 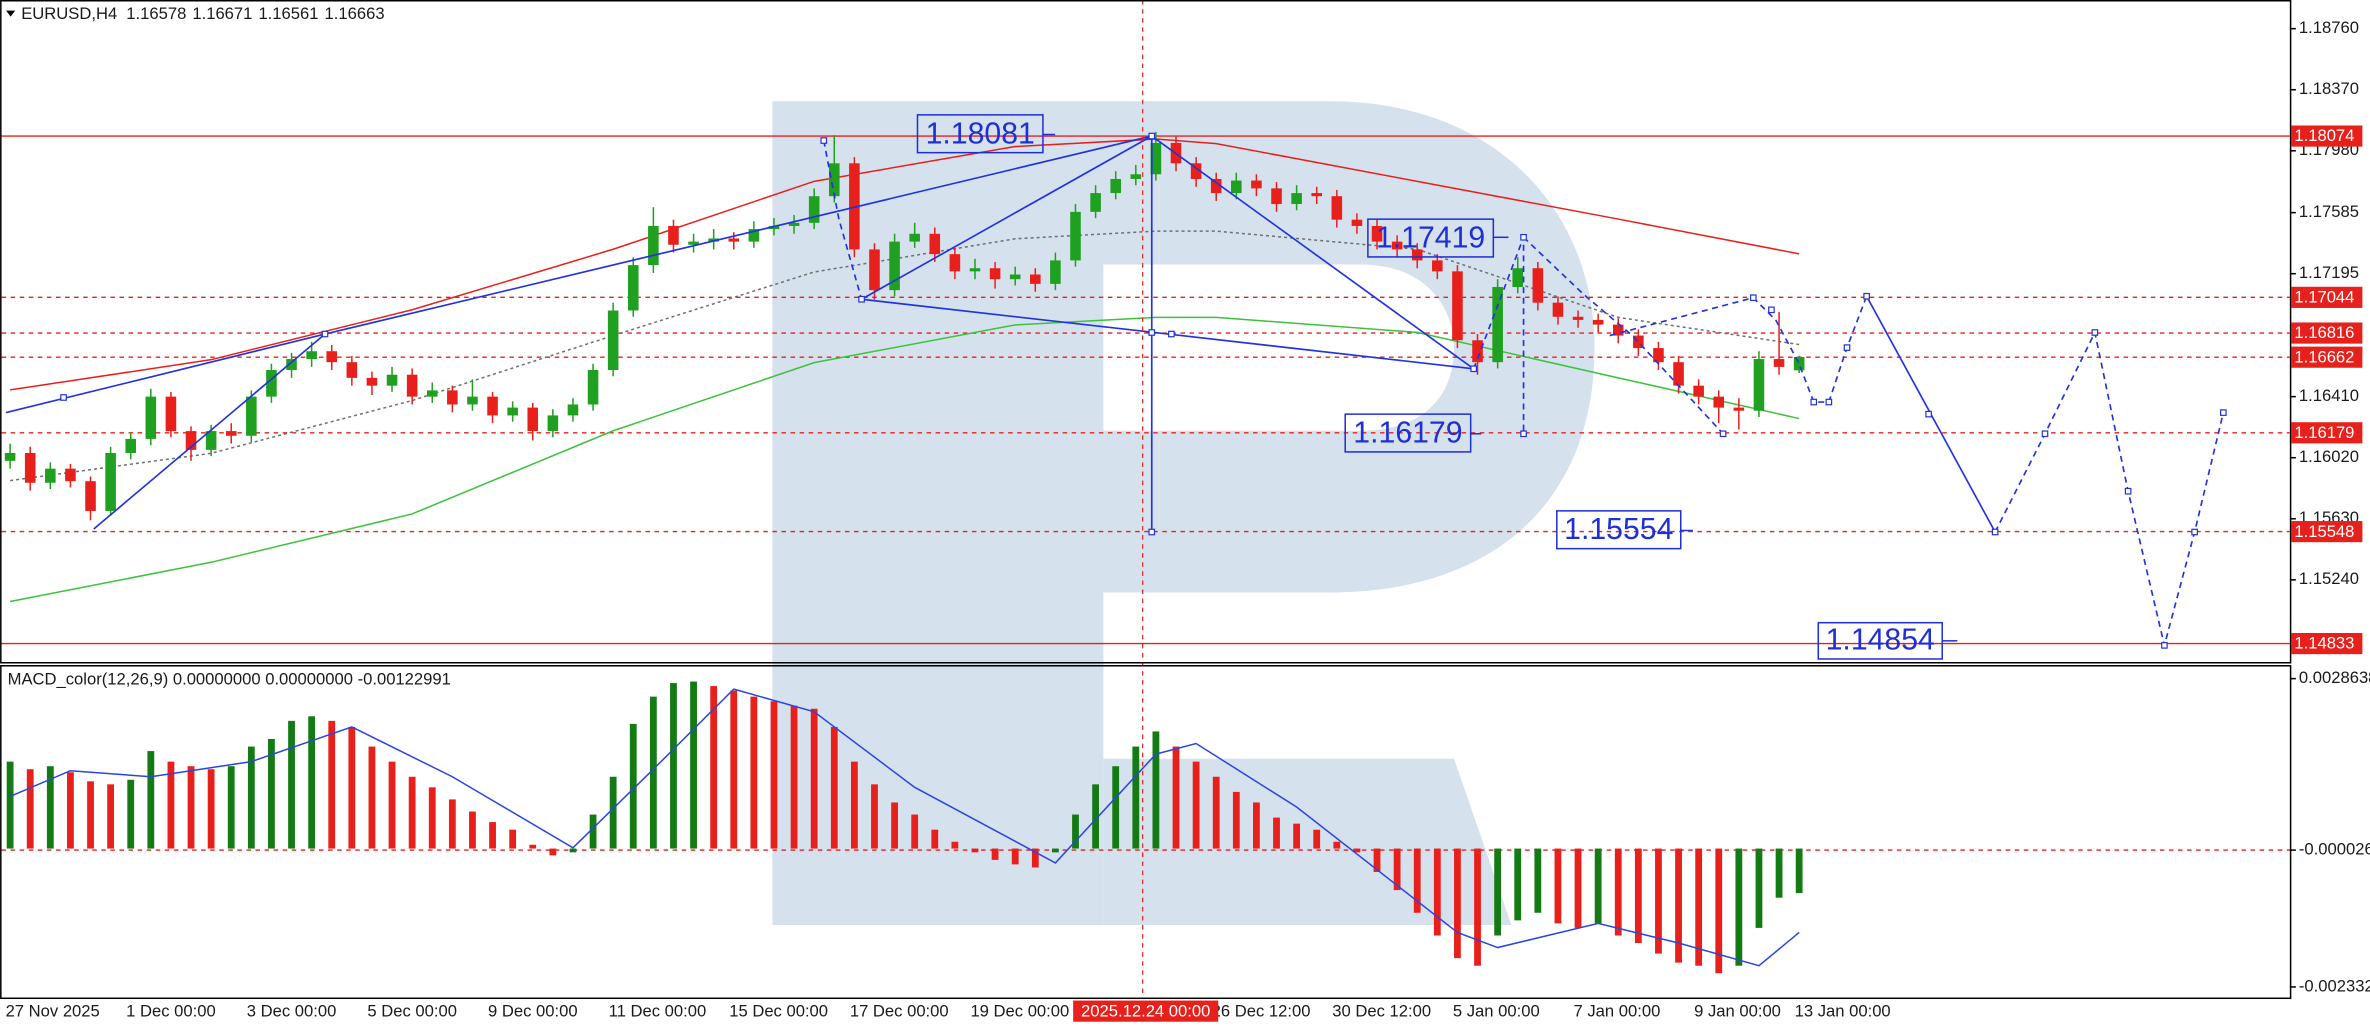 What do you see at coordinates (11, 13) in the screenshot?
I see `menu-arrow` at bounding box center [11, 13].